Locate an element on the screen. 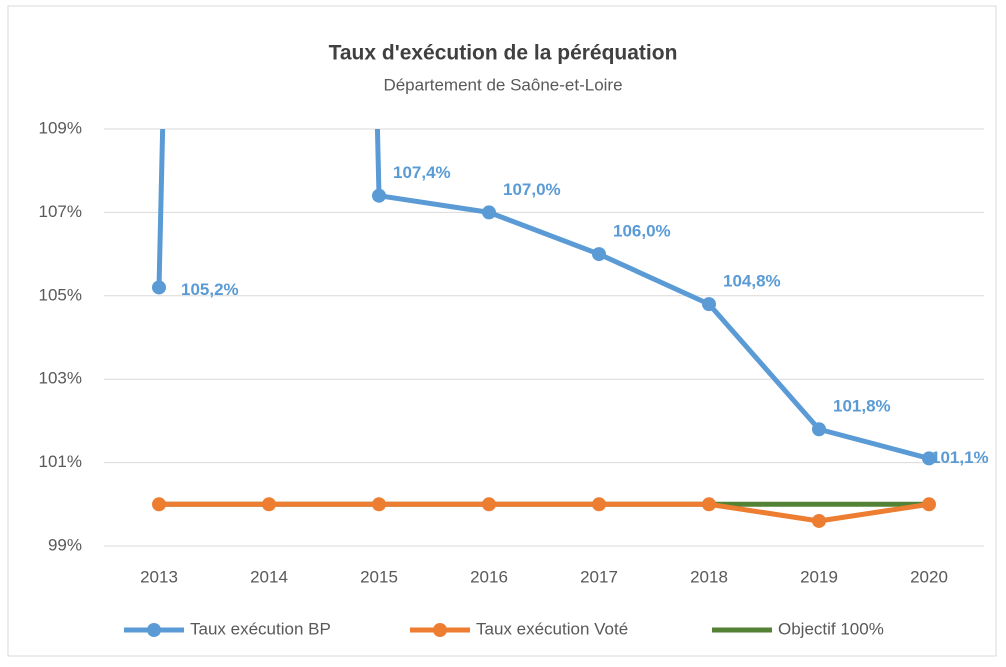  y-tick-label: 99% is located at coordinates (65, 544).